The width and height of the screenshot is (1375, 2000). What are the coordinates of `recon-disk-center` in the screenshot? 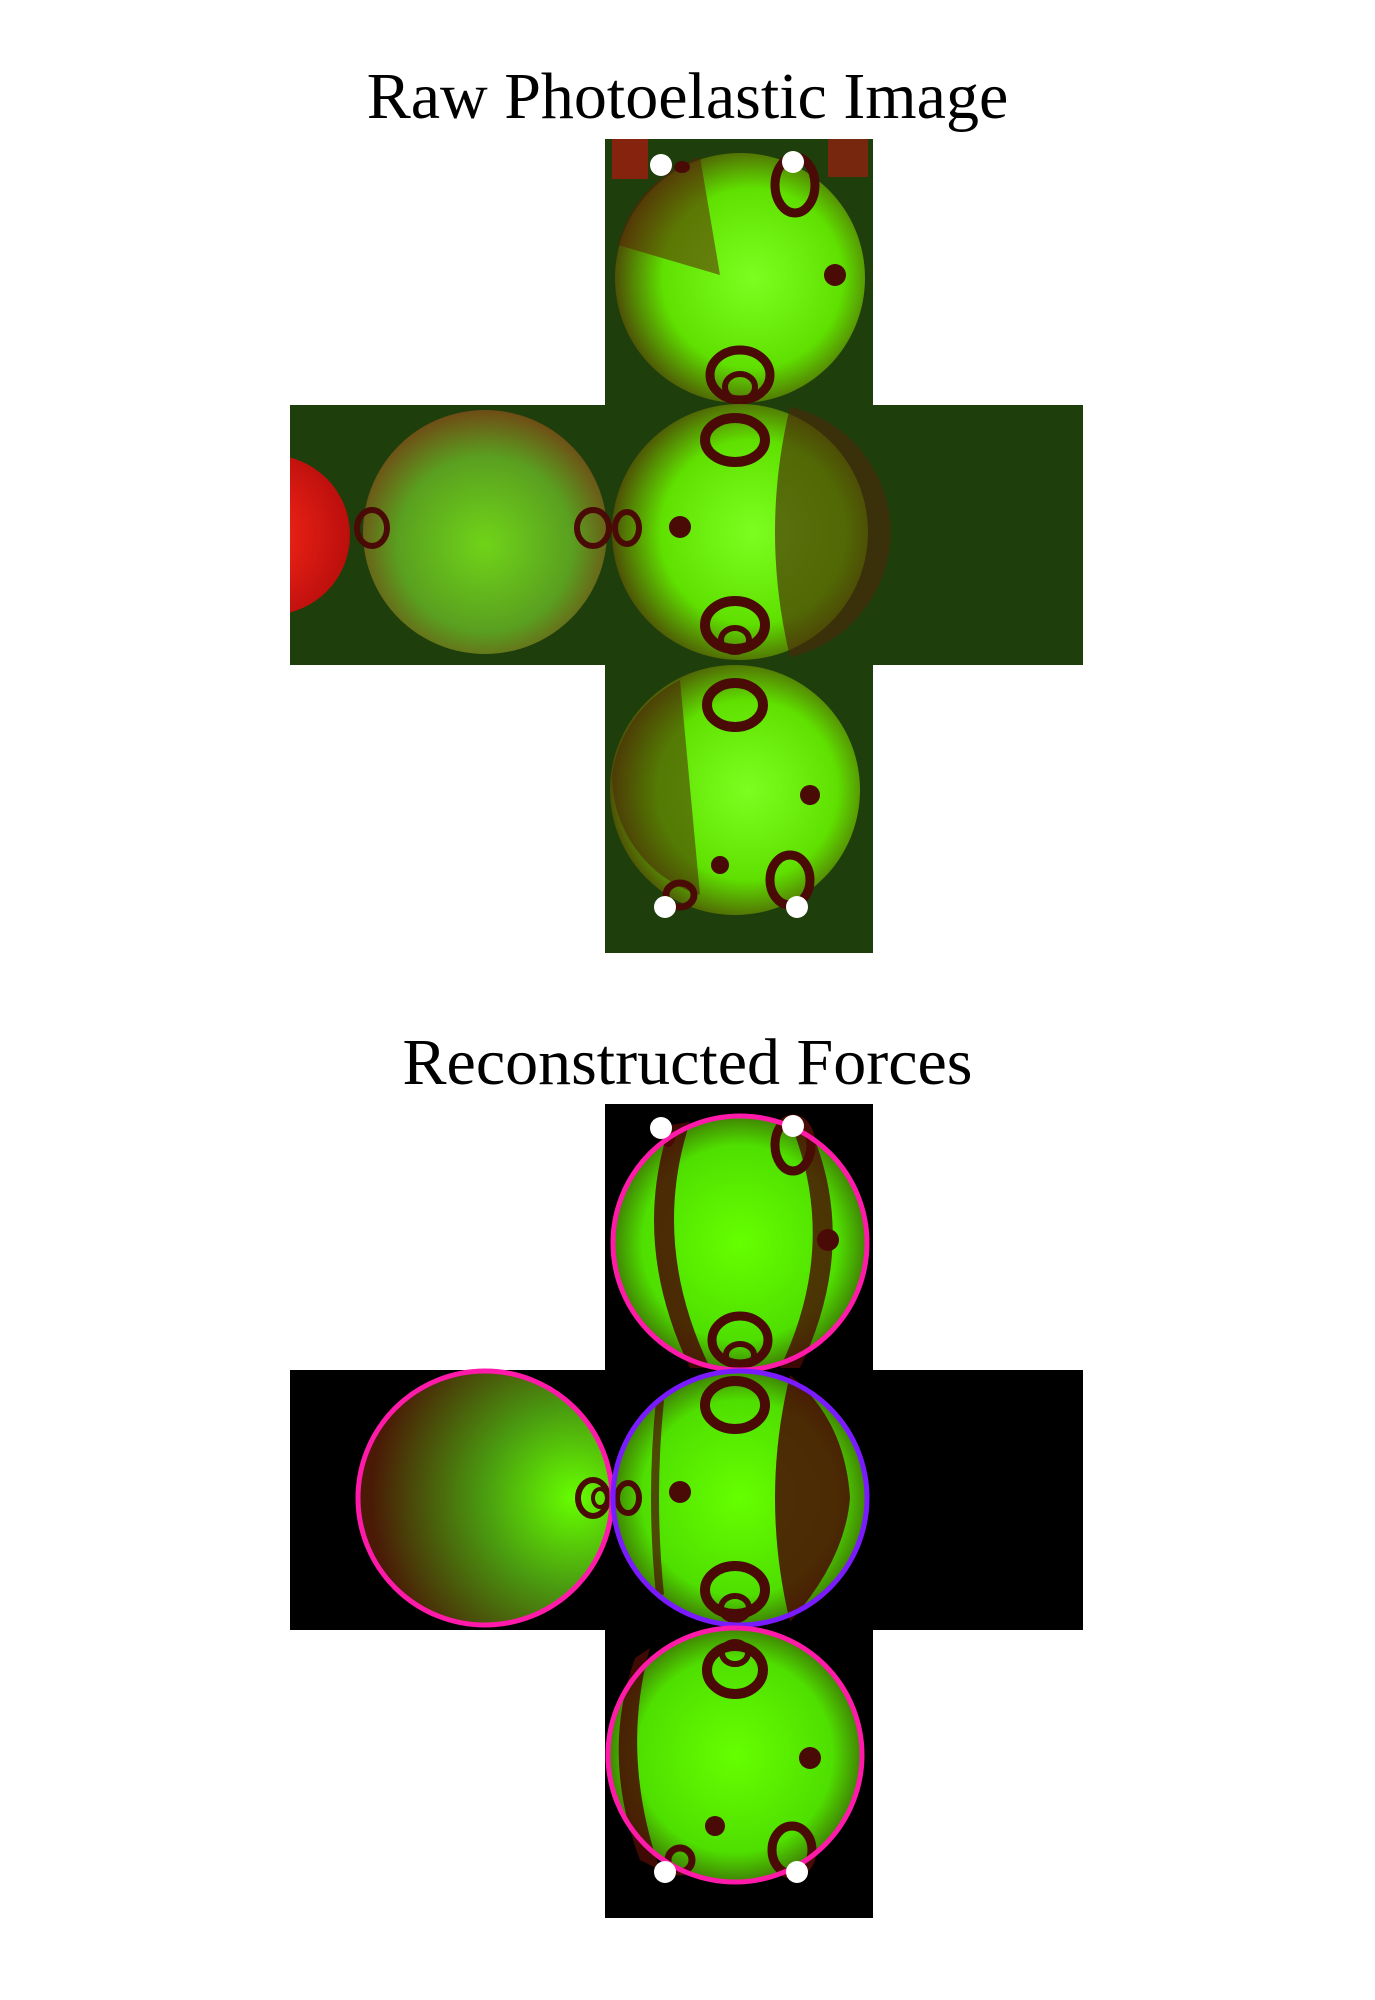 It's located at (740, 1498).